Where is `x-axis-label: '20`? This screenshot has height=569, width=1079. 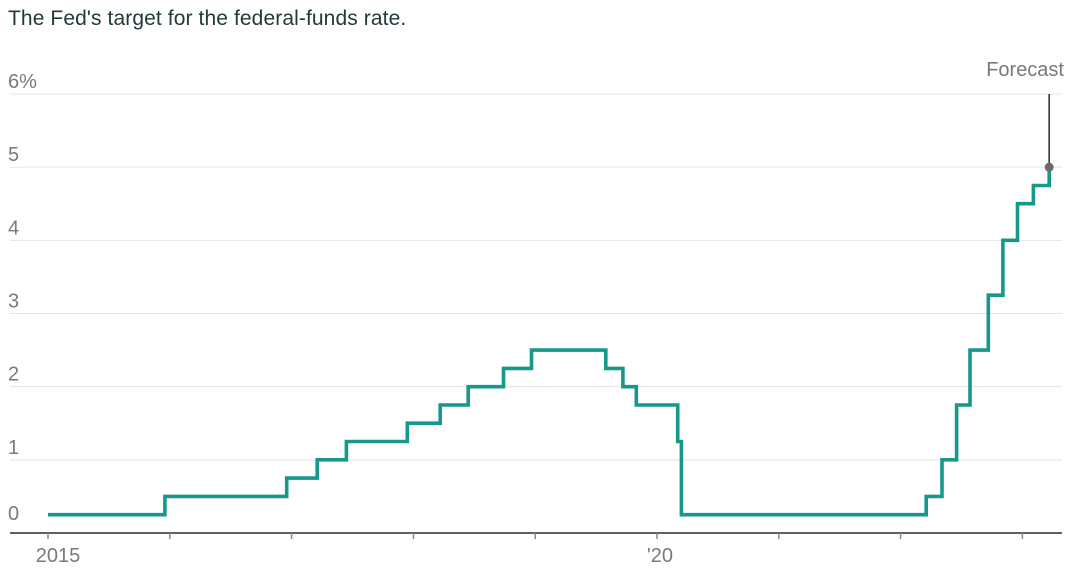
x-axis-label: '20 is located at coordinates (660, 556).